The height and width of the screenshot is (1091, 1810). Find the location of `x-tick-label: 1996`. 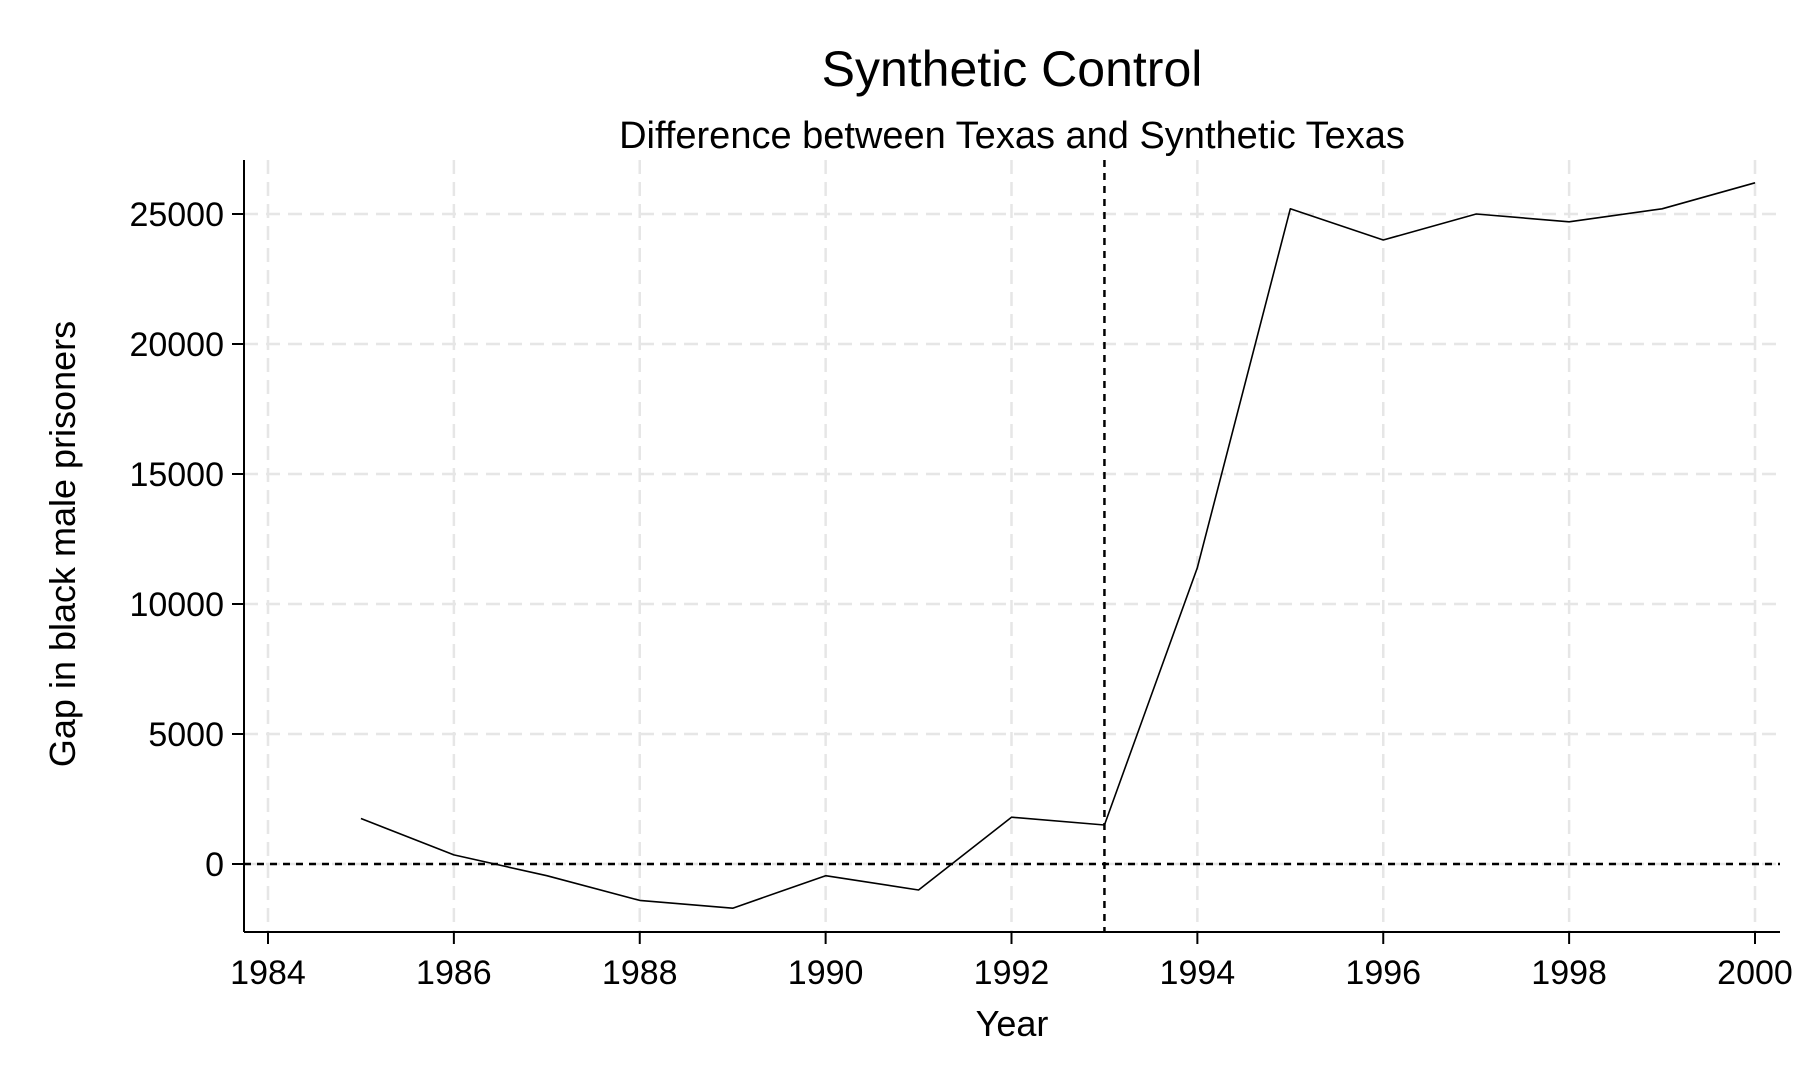

x-tick-label: 1996 is located at coordinates (1383, 973).